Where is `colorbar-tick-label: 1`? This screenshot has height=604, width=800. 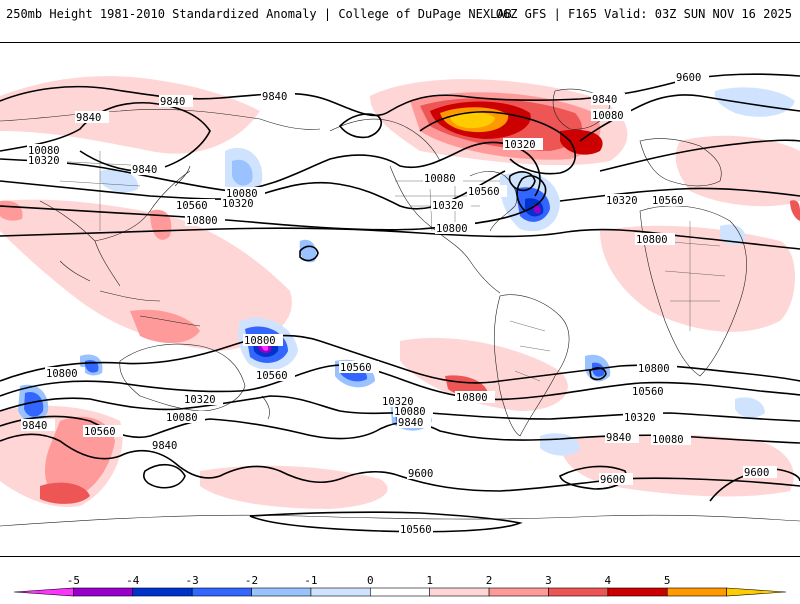 colorbar-tick-label: 1 is located at coordinates (429, 580).